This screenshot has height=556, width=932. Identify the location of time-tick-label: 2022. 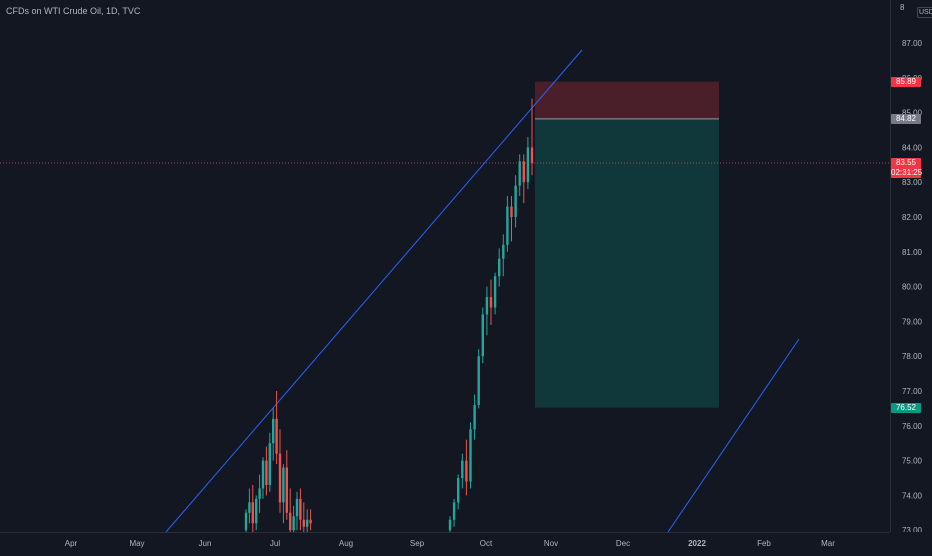
(697, 543).